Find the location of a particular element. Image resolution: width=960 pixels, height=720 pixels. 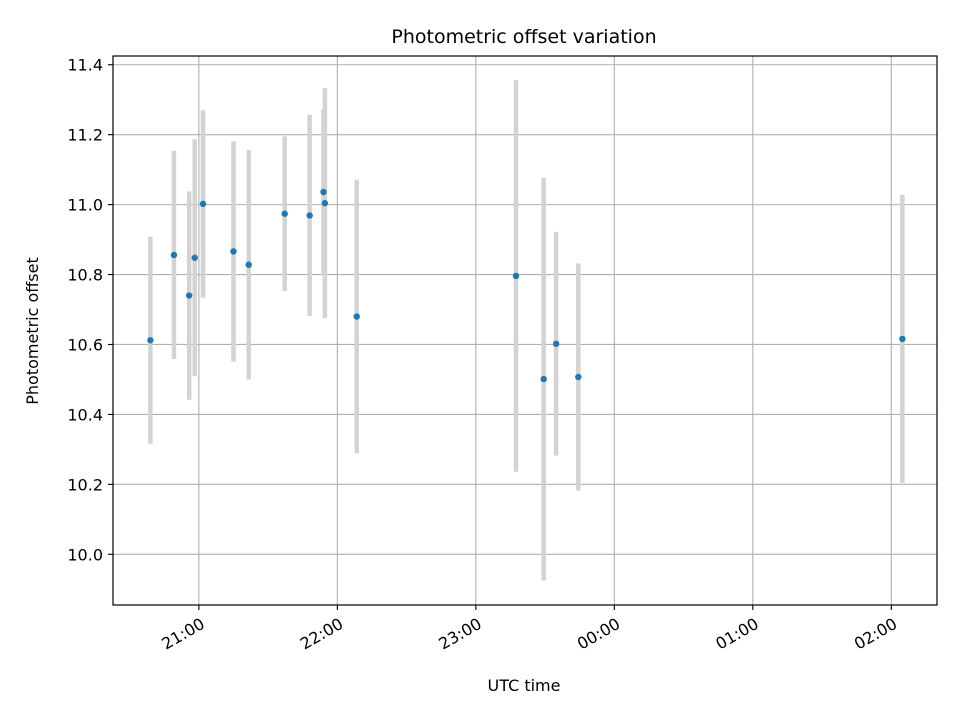

y-axis: 10.0 10.2 10.4 10.6 10.8 11.0 11.2 11.4 is located at coordinates (90, 310).